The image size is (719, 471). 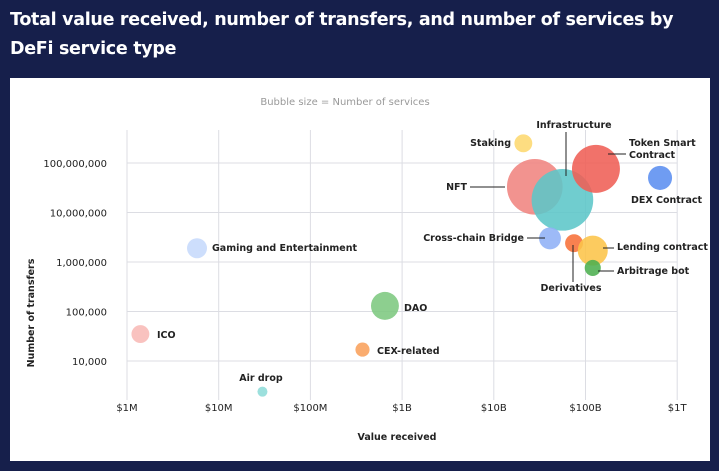 I want to click on y-axis-label: Number of transfers, so click(x=31, y=312).